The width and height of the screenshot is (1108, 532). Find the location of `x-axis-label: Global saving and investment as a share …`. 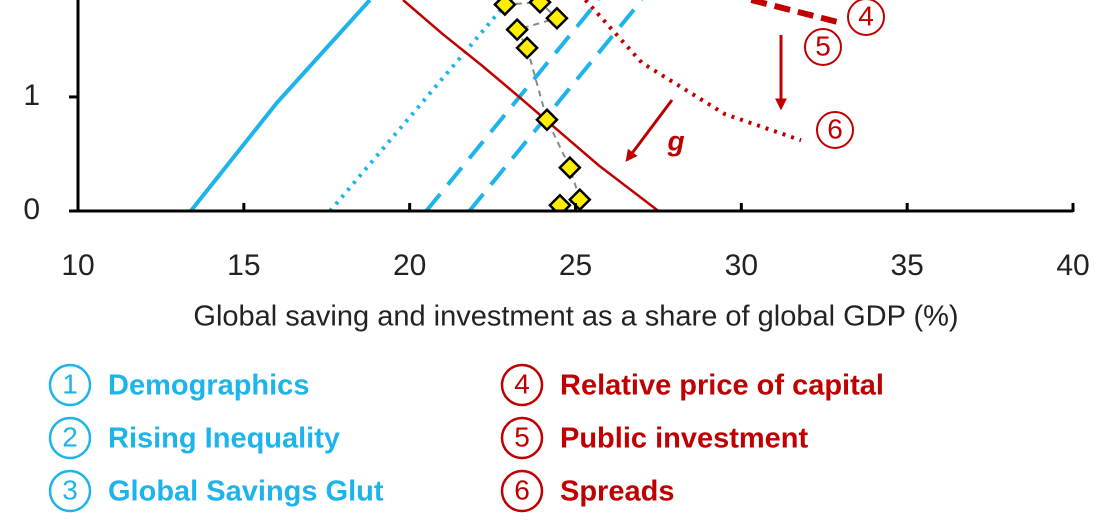

x-axis-label: Global saving and investment as a share … is located at coordinates (575, 317).